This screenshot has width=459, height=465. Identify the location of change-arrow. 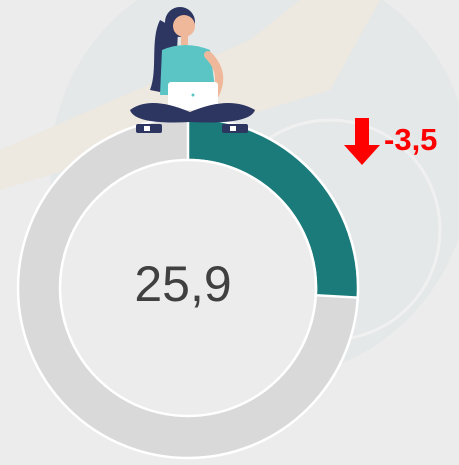
(362, 141).